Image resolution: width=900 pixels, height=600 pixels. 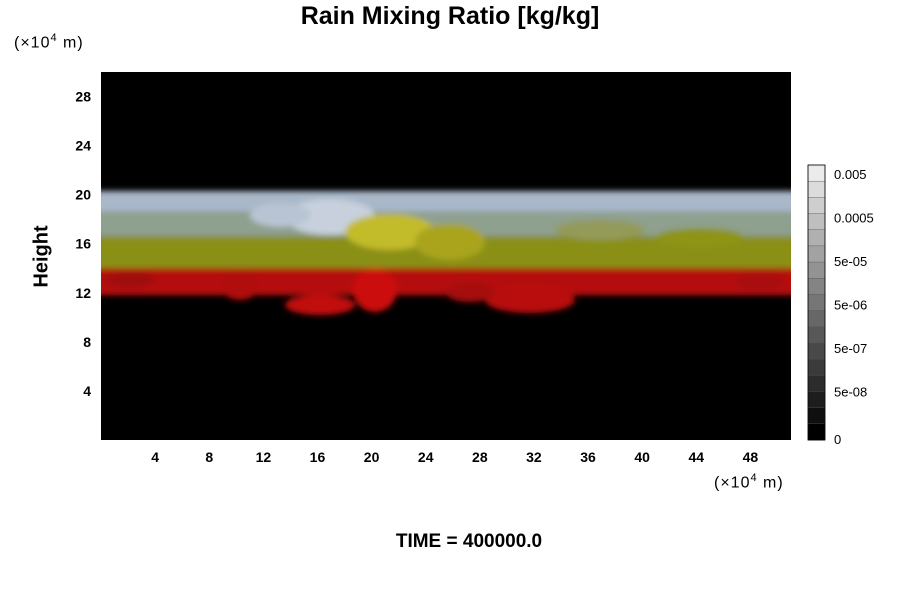 What do you see at coordinates (642, 457) in the screenshot?
I see `x-tick-label: 40` at bounding box center [642, 457].